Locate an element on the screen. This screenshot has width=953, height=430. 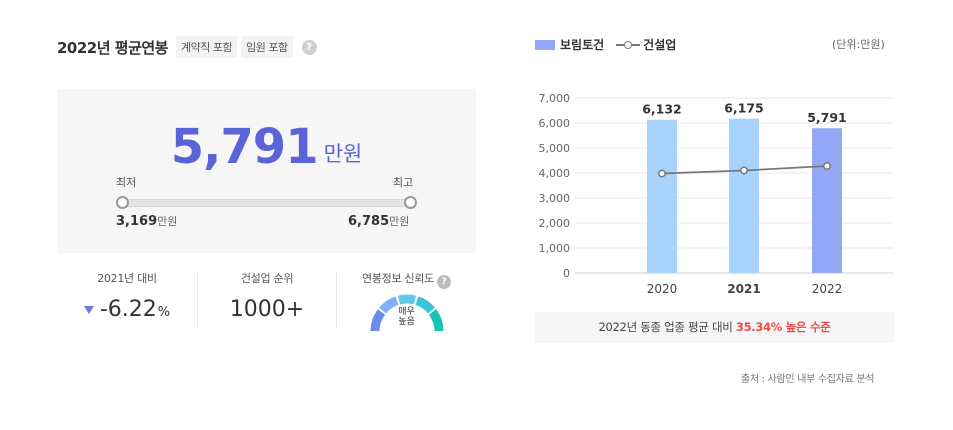
salary-range-track is located at coordinates (266, 203).